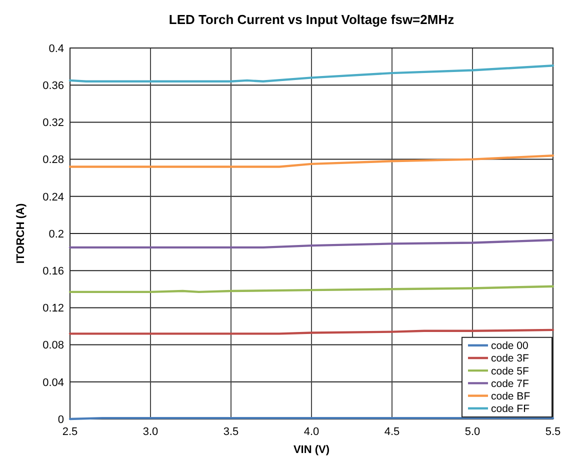 This screenshot has width=573, height=469. Describe the element at coordinates (53, 123) in the screenshot. I see `y-tick-label: 0.32` at that location.